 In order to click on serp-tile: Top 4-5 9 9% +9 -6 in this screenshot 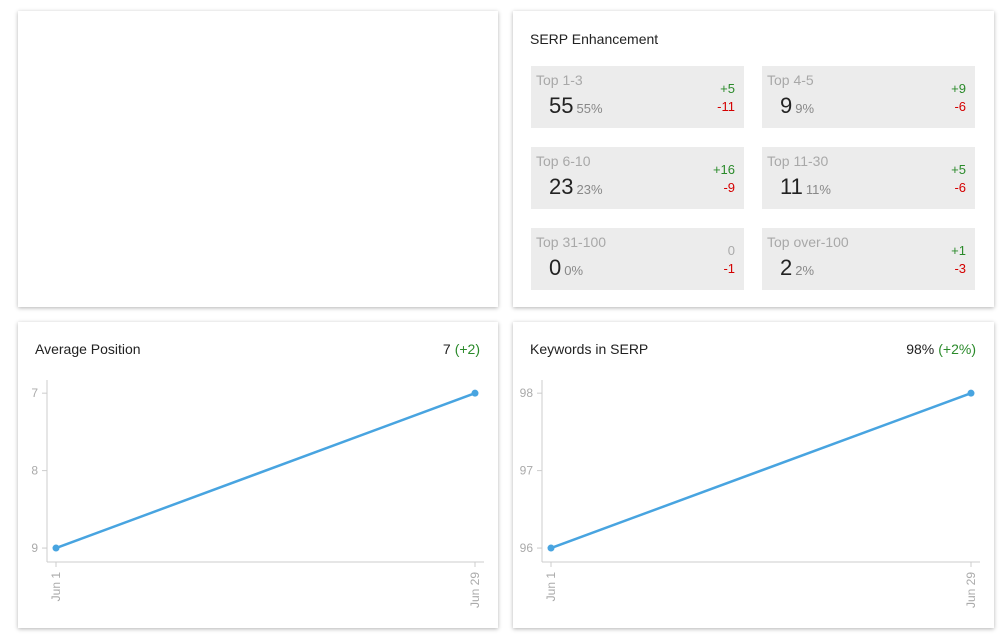, I will do `click(868, 97)`.